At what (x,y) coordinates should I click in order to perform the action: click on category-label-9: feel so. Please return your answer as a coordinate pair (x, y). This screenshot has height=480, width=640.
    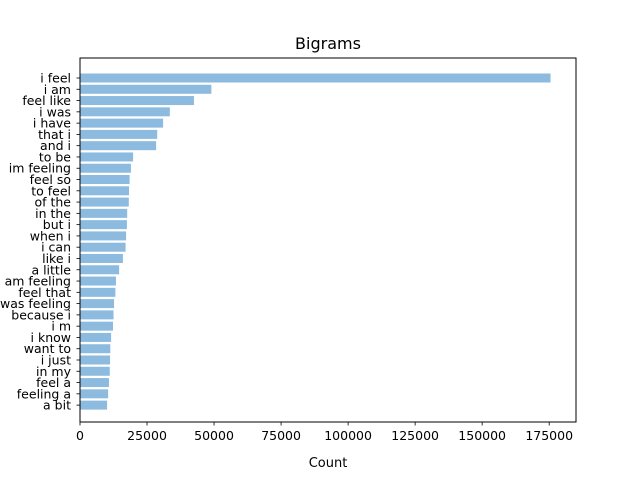
    Looking at the image, I should click on (50, 179).